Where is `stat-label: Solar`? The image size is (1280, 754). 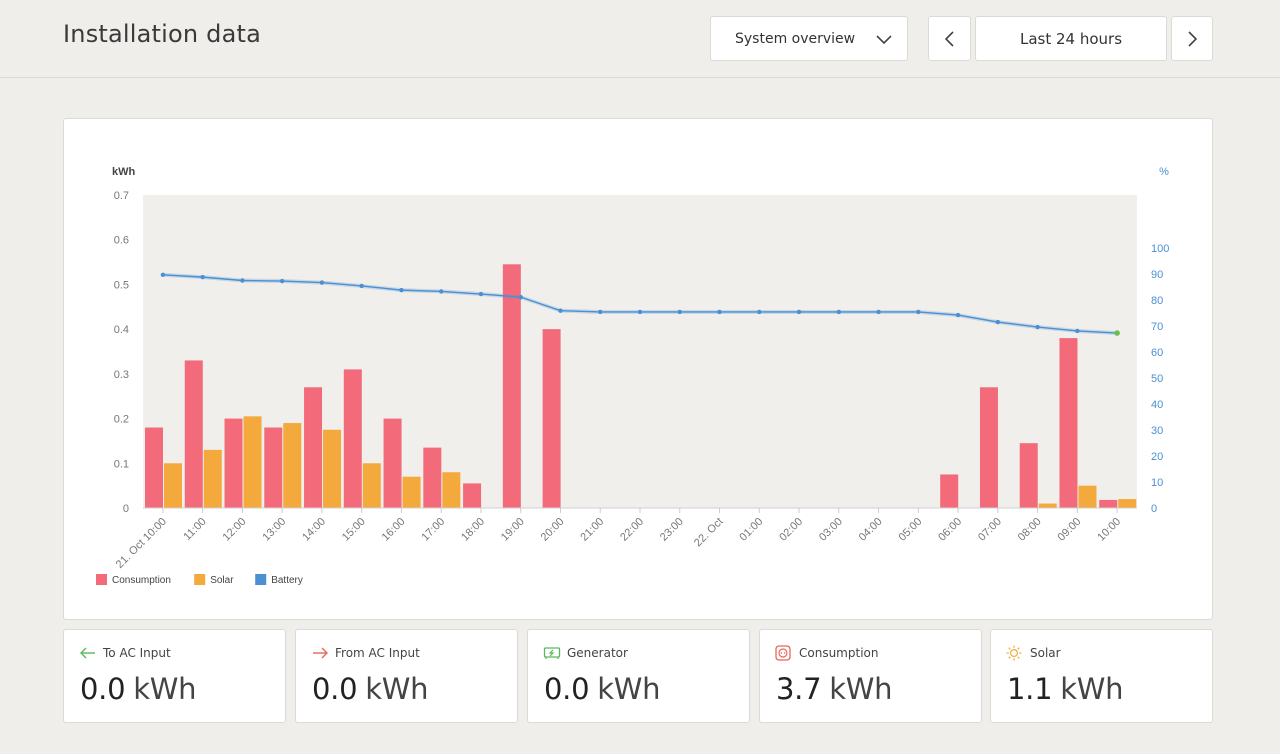 stat-label: Solar is located at coordinates (1045, 653).